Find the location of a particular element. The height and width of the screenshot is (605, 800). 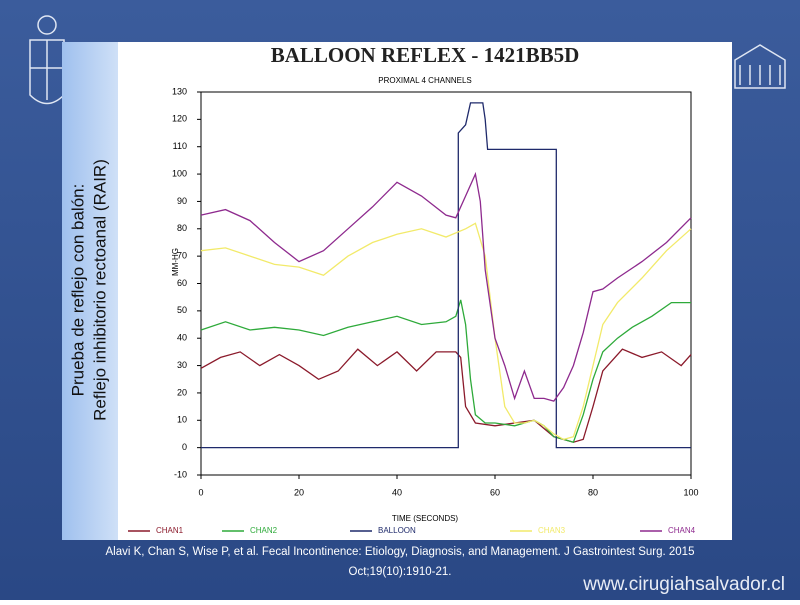

chart-title: BALLOON REFLEX - 1421BB5D is located at coordinates (425, 55).